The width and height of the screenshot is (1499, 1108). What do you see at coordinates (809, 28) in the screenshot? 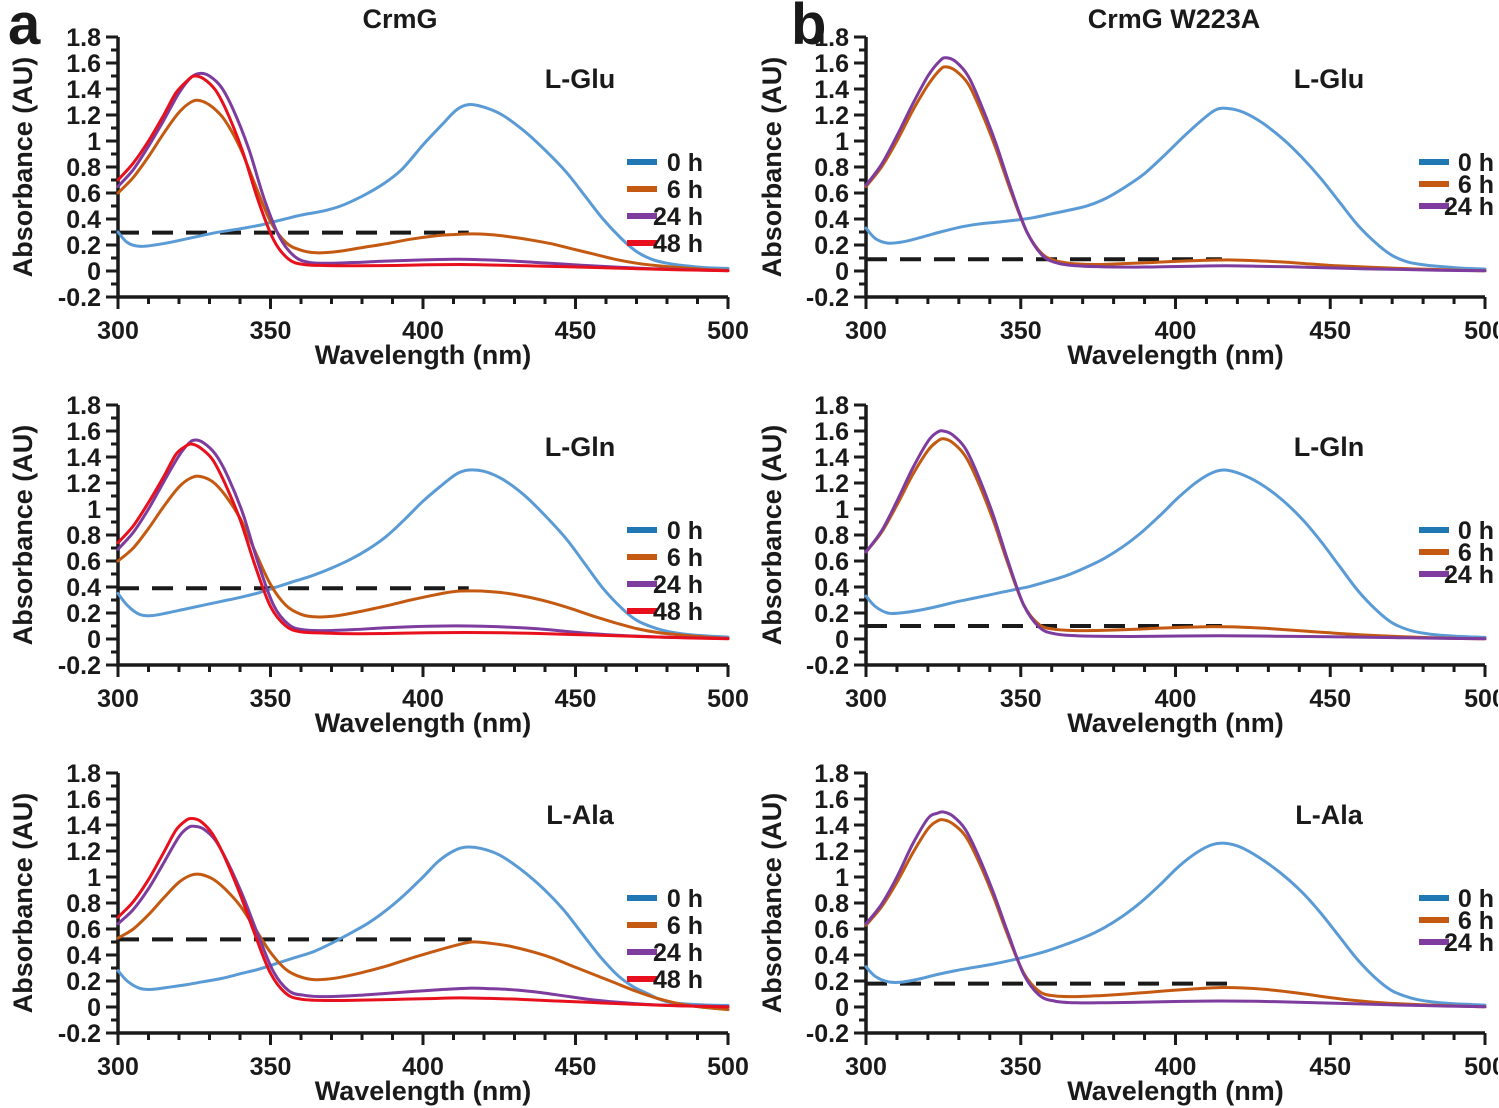
I see `panel-letter-b: b` at bounding box center [809, 28].